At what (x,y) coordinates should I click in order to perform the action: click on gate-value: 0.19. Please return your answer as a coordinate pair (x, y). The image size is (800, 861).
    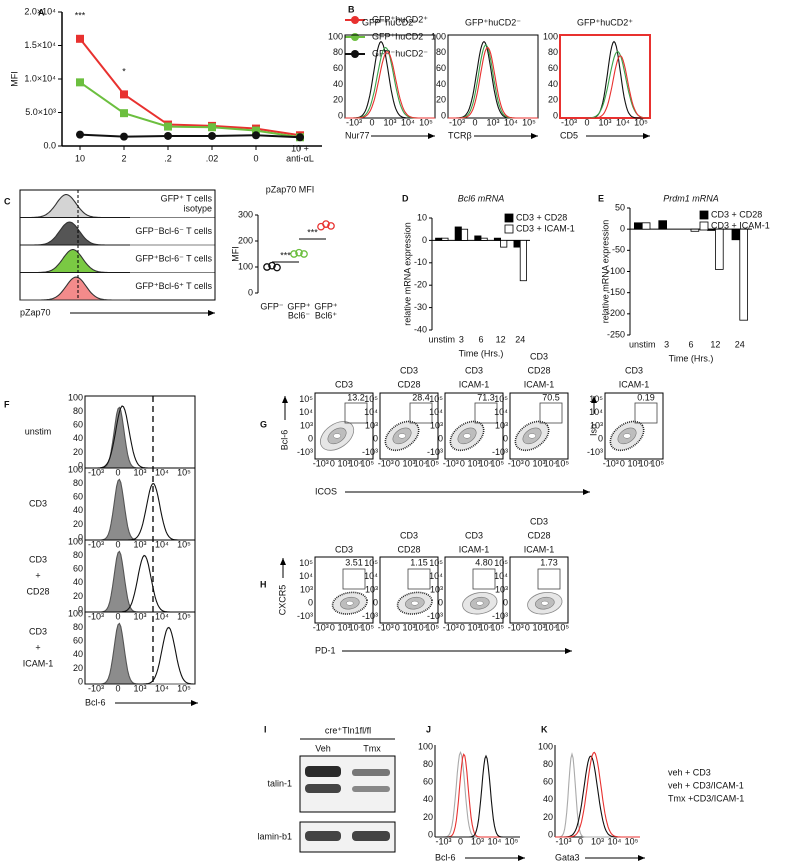
    Looking at the image, I should click on (646, 397).